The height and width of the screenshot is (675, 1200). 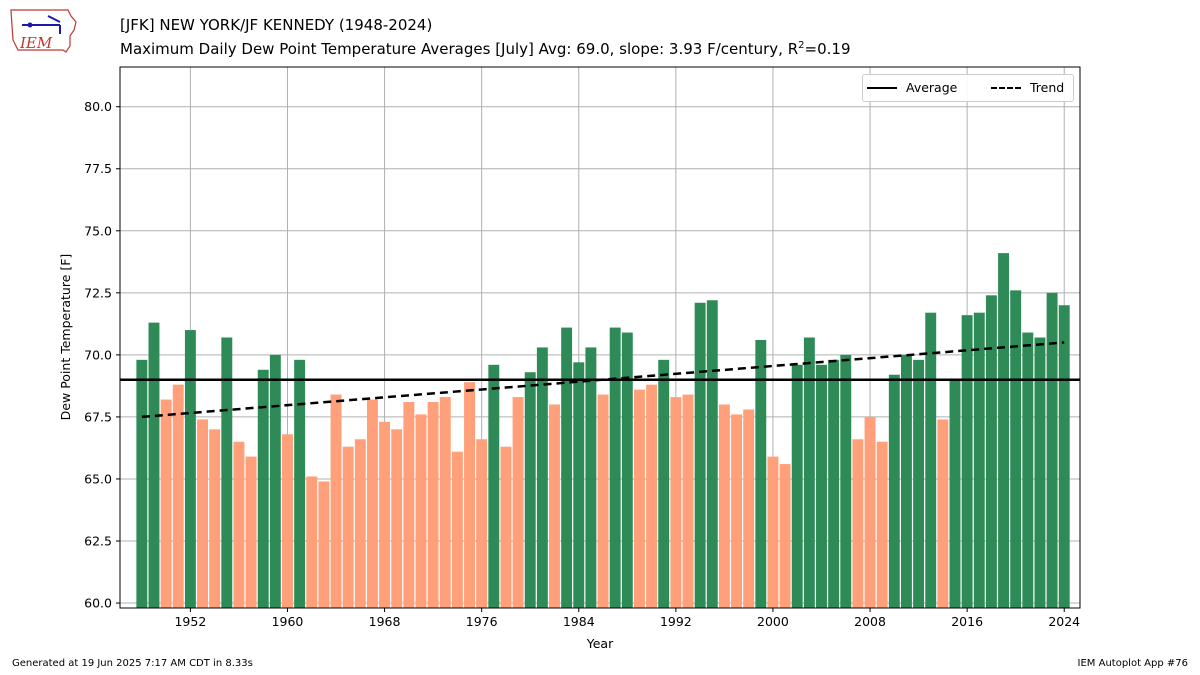 I want to click on bar-1986, so click(x=603, y=501).